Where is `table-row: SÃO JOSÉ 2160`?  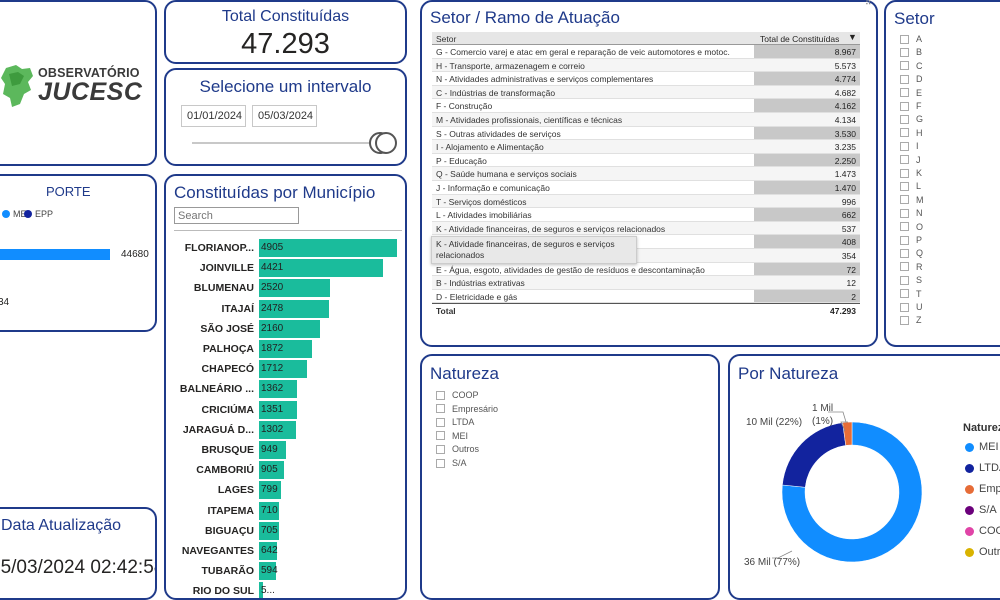 table-row: SÃO JOSÉ 2160 is located at coordinates (285, 328).